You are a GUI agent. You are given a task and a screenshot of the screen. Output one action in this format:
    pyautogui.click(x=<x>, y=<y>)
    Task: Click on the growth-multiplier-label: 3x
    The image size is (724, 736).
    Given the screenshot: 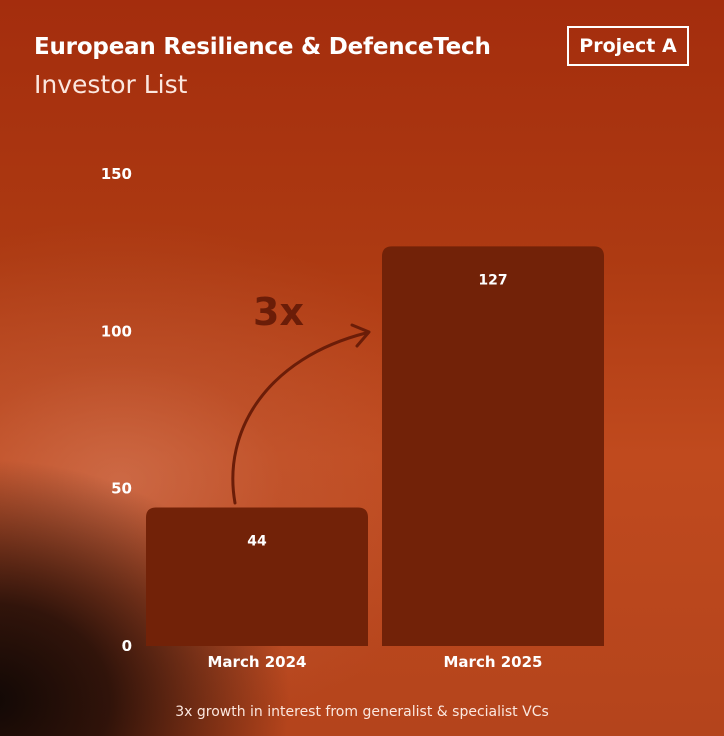 What is the action you would take?
    pyautogui.click(x=278, y=312)
    